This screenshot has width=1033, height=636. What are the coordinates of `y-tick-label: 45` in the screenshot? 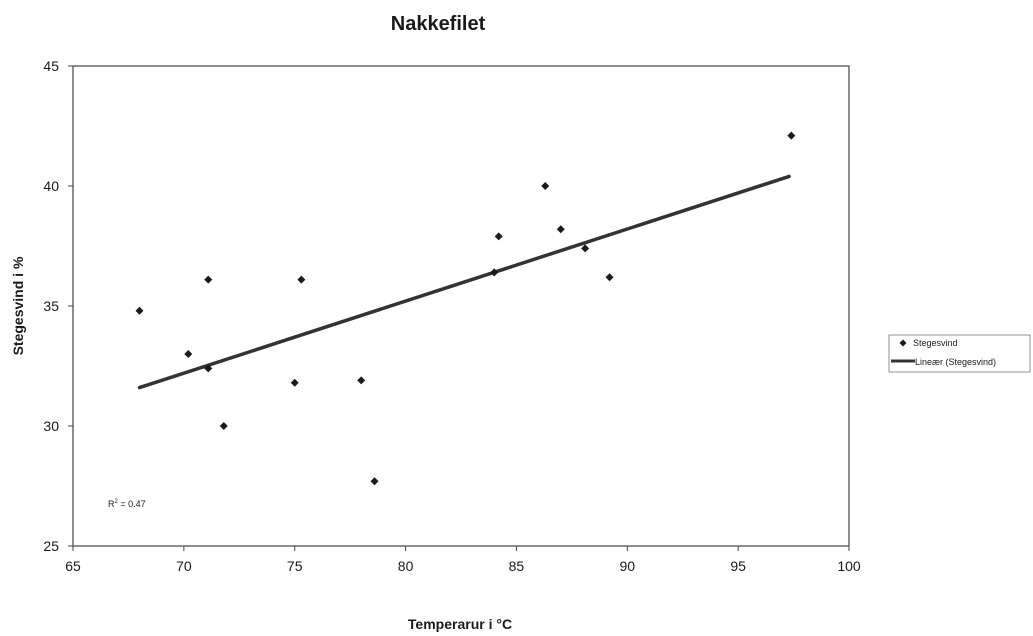 It's located at (51, 66).